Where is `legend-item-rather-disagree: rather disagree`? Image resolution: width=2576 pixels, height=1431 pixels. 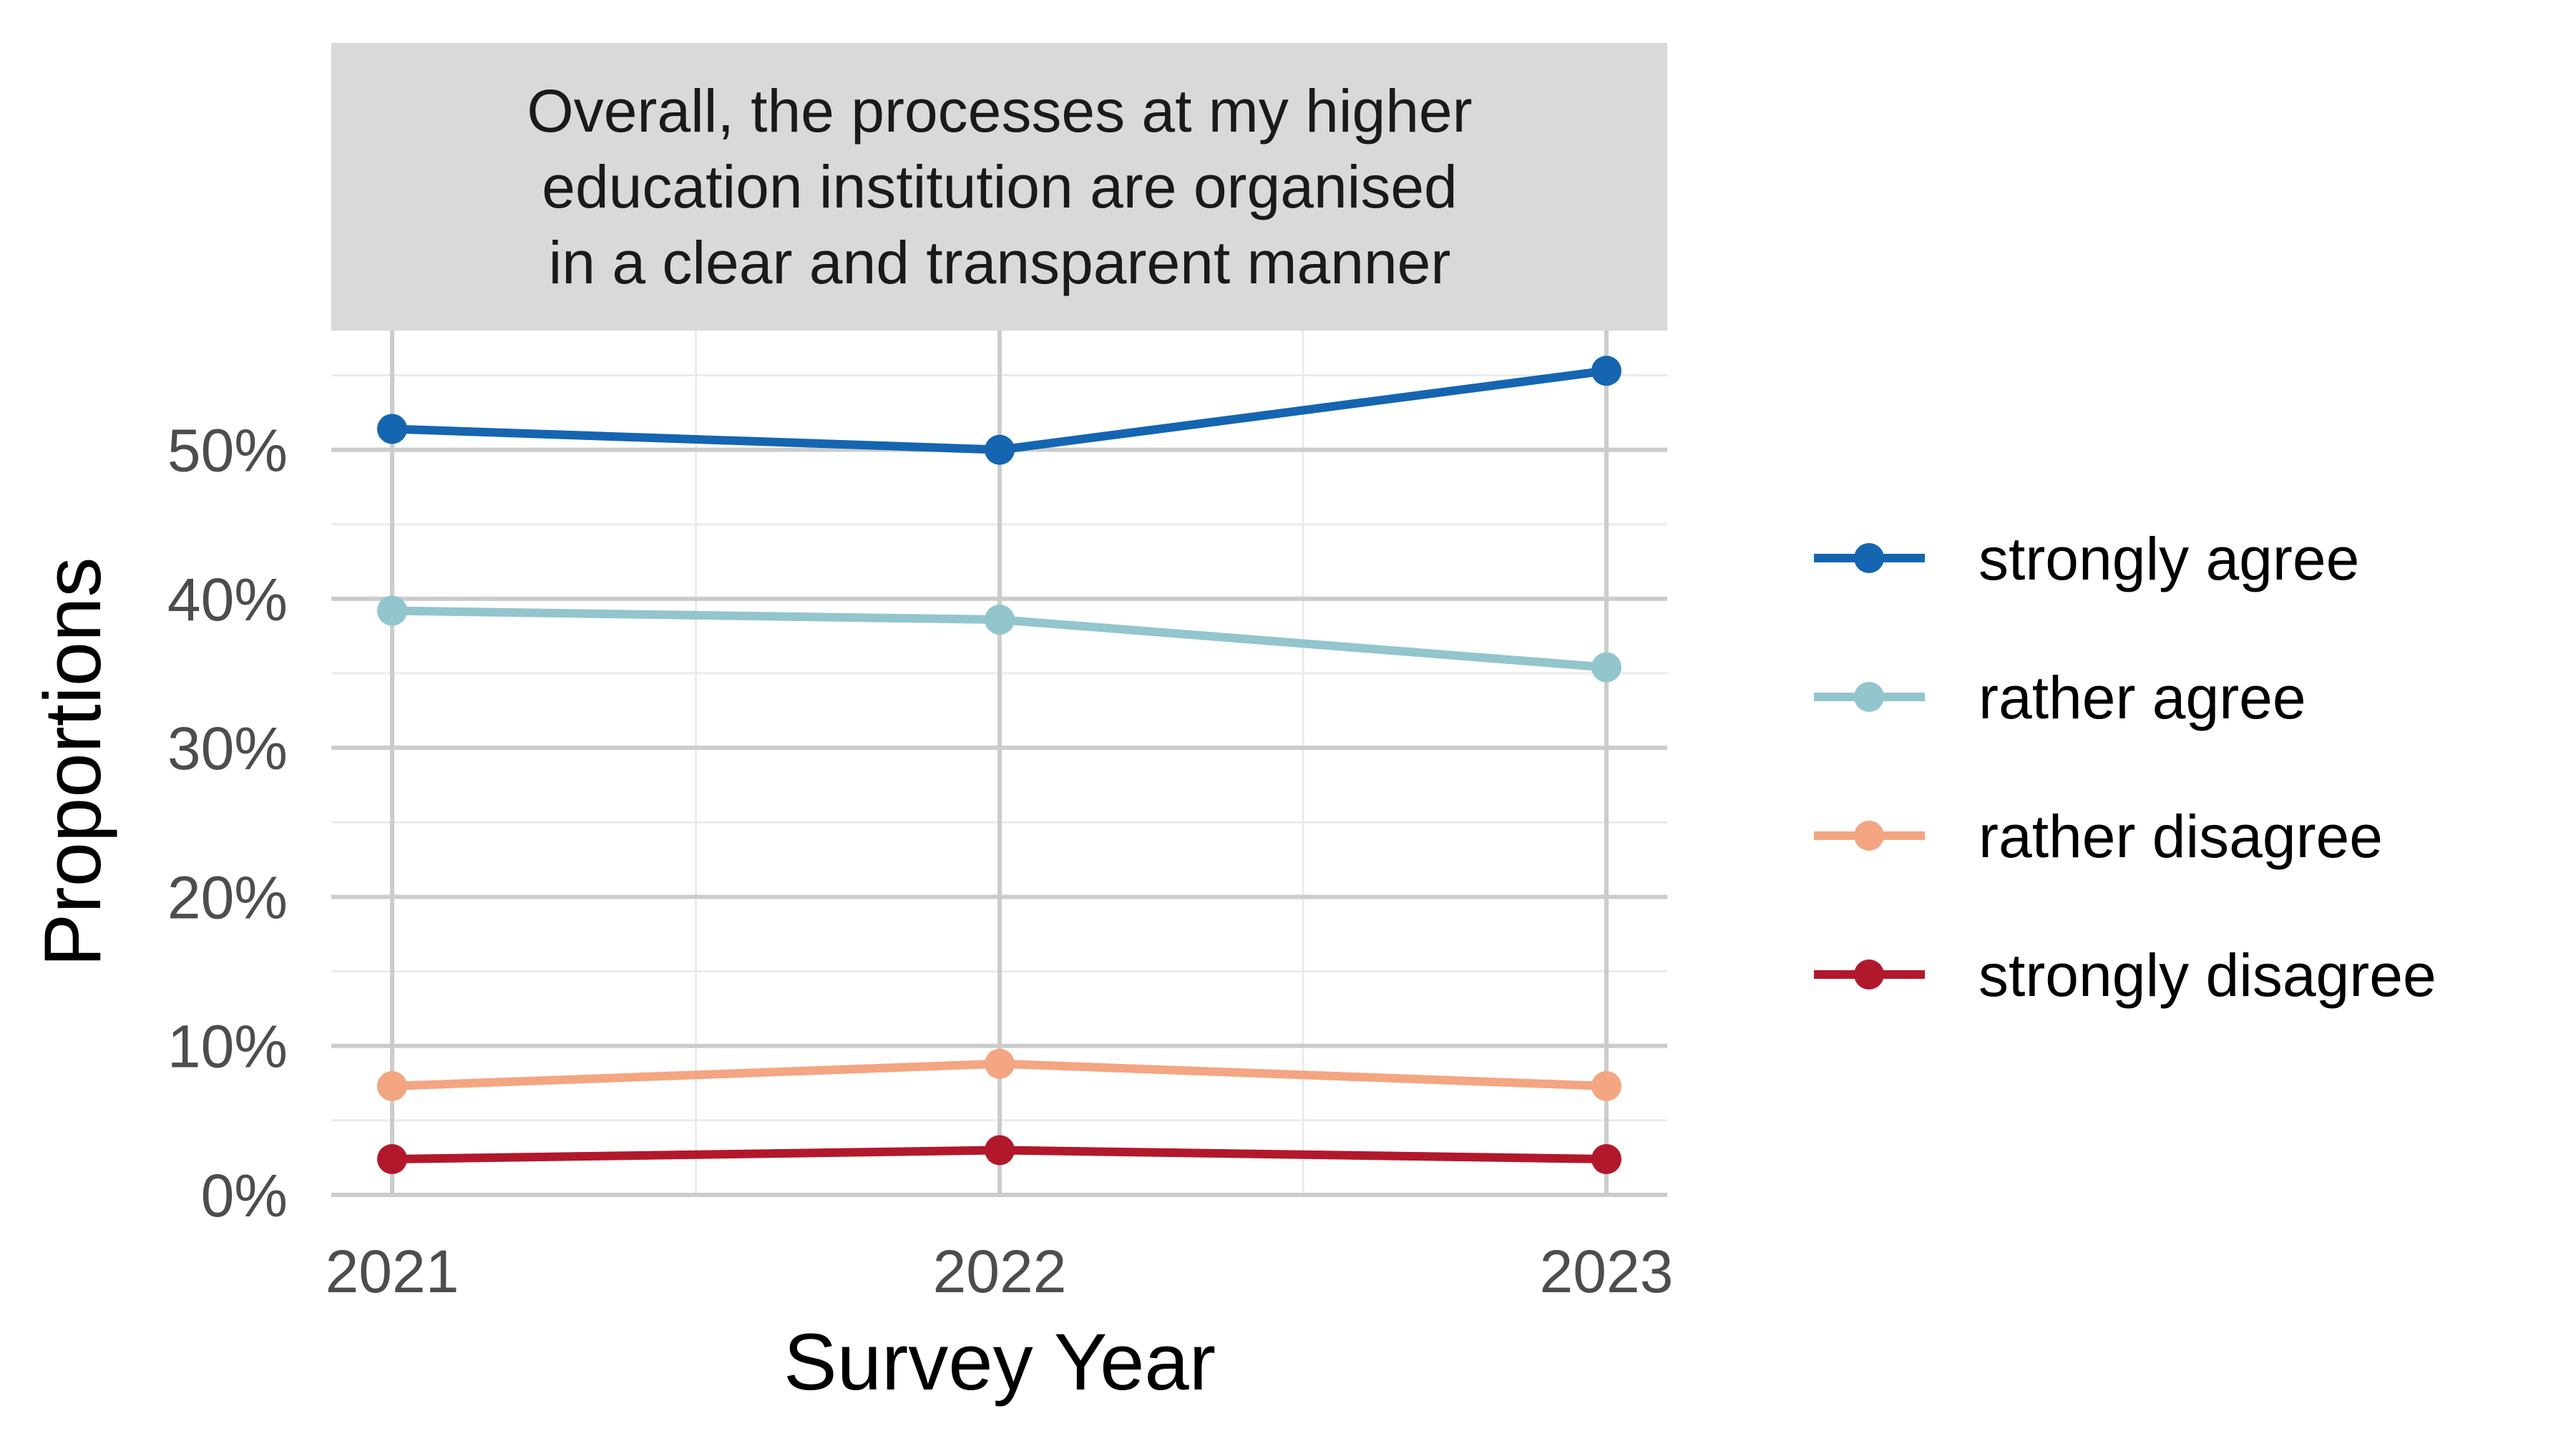 legend-item-rather-disagree: rather disagree is located at coordinates (2098, 836).